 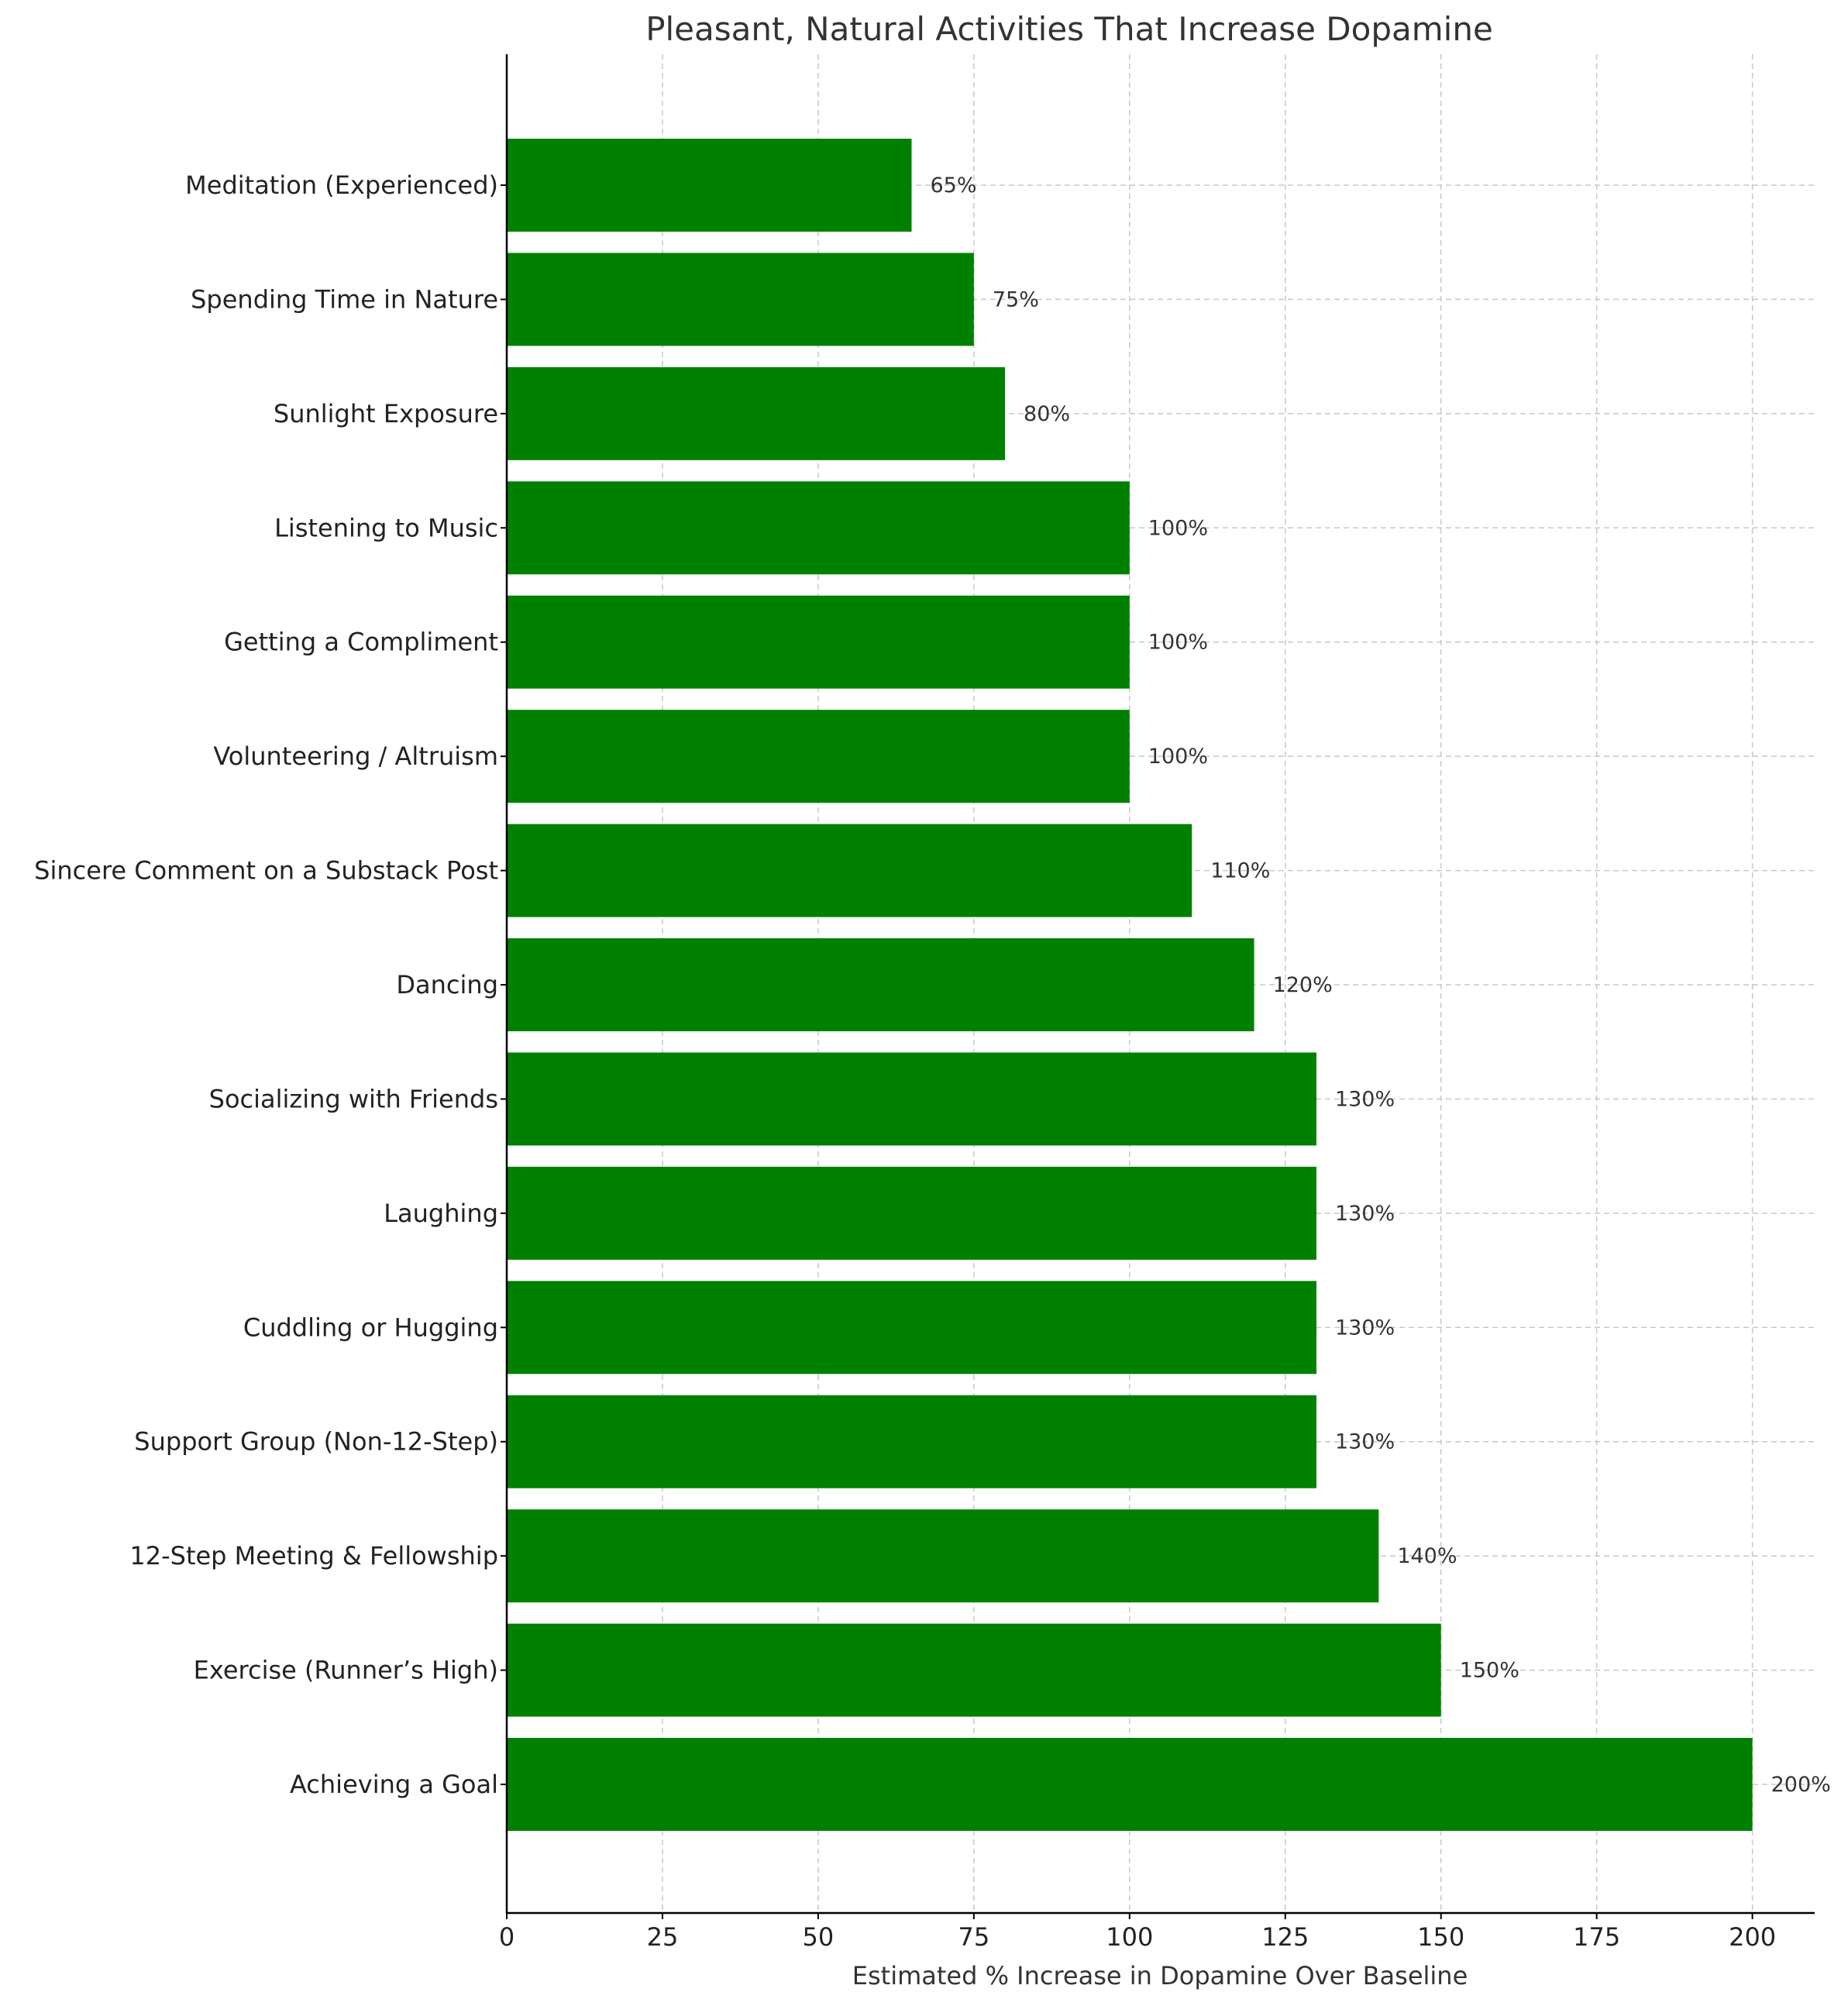 I want to click on category-label: 12-Step Meeting & Fellowship, so click(x=313, y=1556).